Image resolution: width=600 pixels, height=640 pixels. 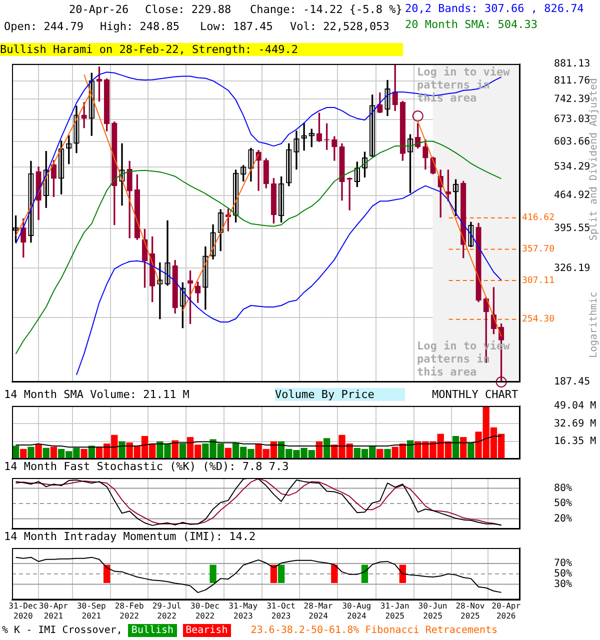 What do you see at coordinates (340, 26) in the screenshot?
I see `text: Vol: 22,528,053` at bounding box center [340, 26].